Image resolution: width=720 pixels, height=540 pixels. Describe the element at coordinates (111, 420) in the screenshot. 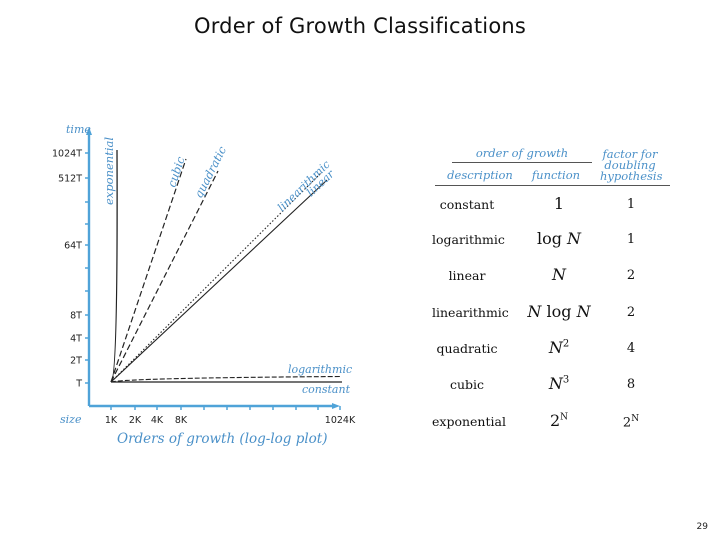

I see `x-tick-label: 1K` at that location.